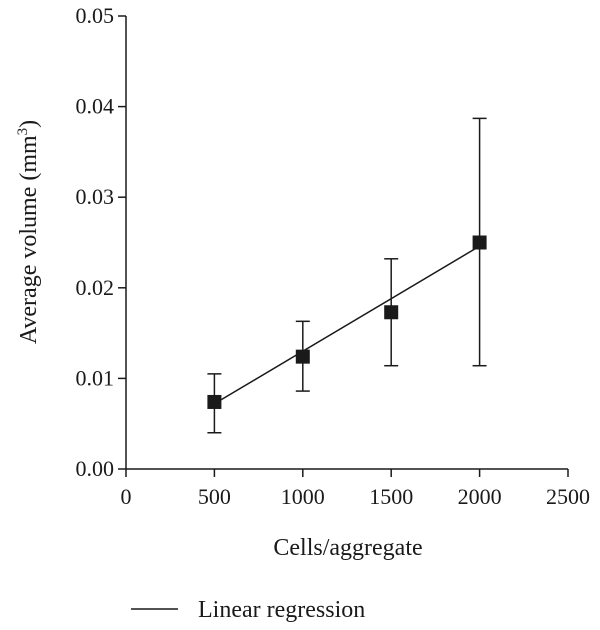 The height and width of the screenshot is (630, 600). Describe the element at coordinates (101, 242) in the screenshot. I see `y-ticks: 0.00 0.01 0.02 0.03 0.04 0.05` at that location.